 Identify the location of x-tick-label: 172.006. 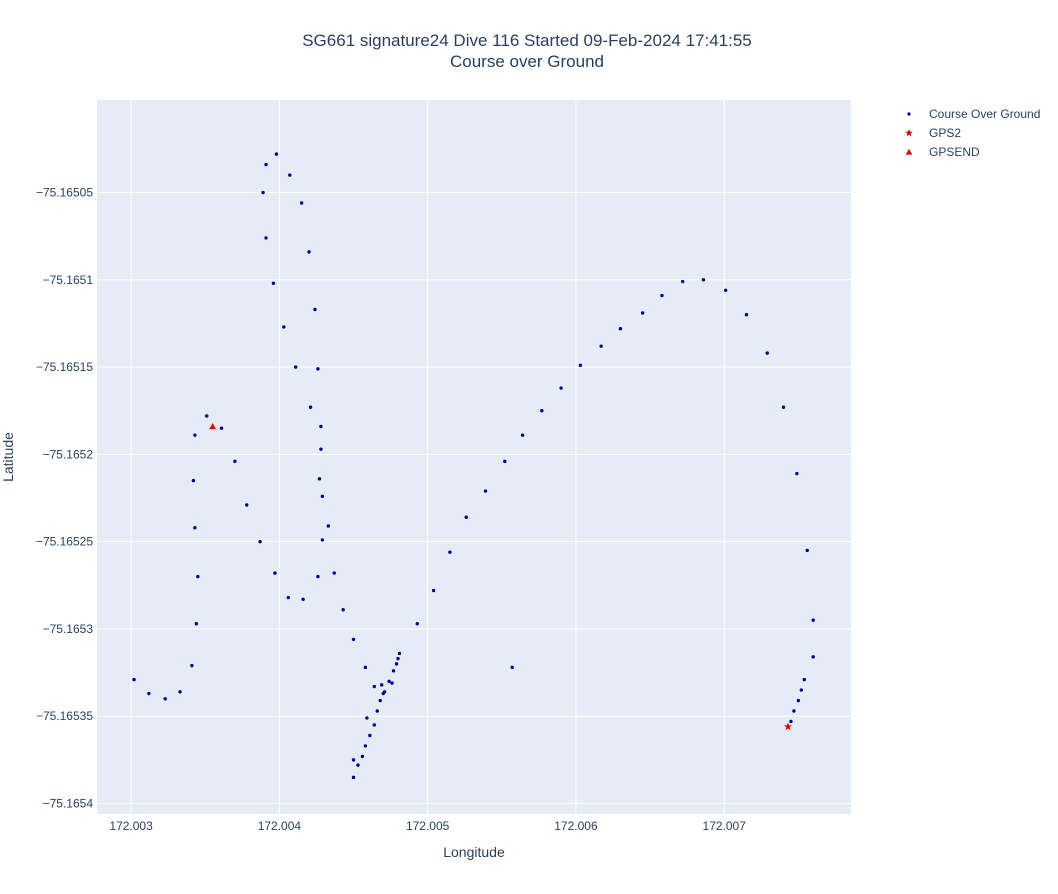
(576, 826).